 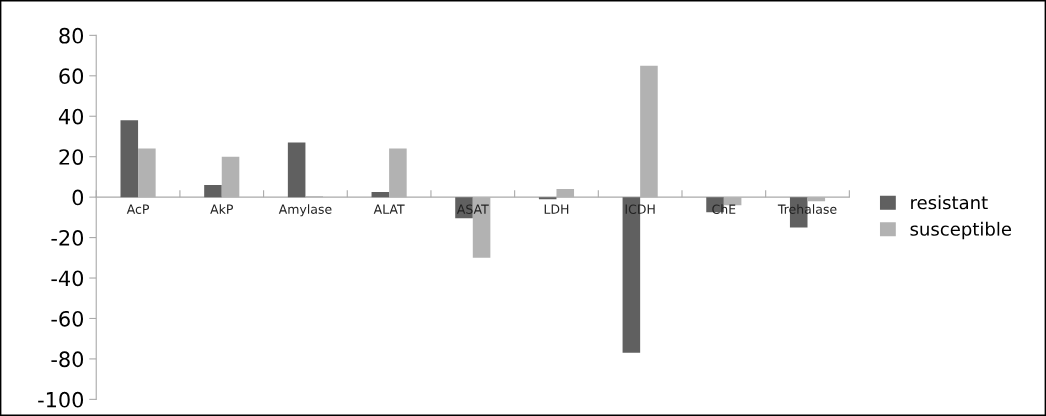 I want to click on x-tick-label: ALAT, so click(x=389, y=209).